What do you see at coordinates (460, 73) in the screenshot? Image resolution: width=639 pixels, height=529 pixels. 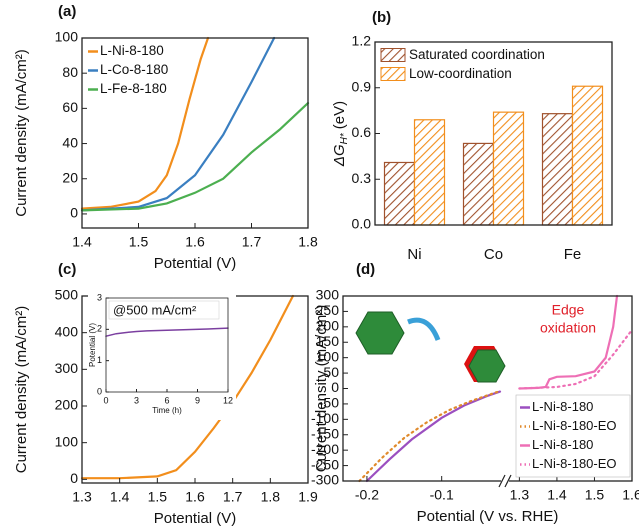 I see `legend-label: Low-coordination` at bounding box center [460, 73].